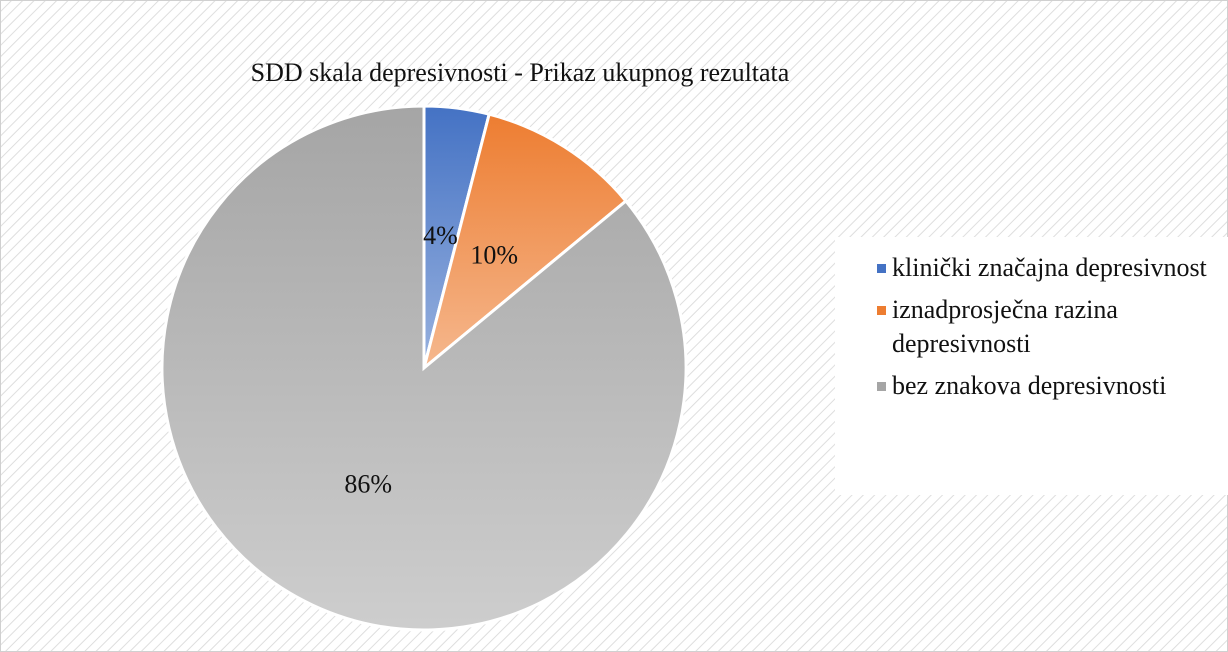 This screenshot has height=652, width=1228. I want to click on legend-item: klinički značajna depresivnost, so click(1052, 268).